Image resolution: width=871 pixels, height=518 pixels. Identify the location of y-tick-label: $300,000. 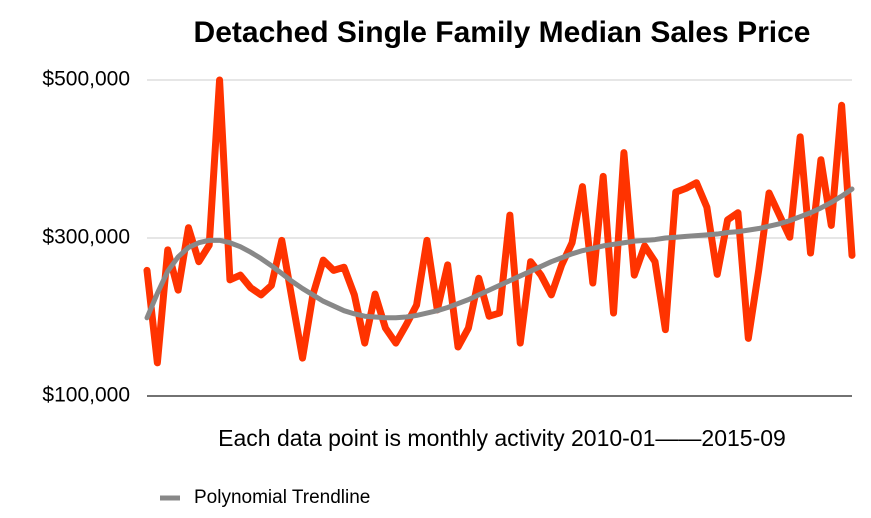
(86, 237).